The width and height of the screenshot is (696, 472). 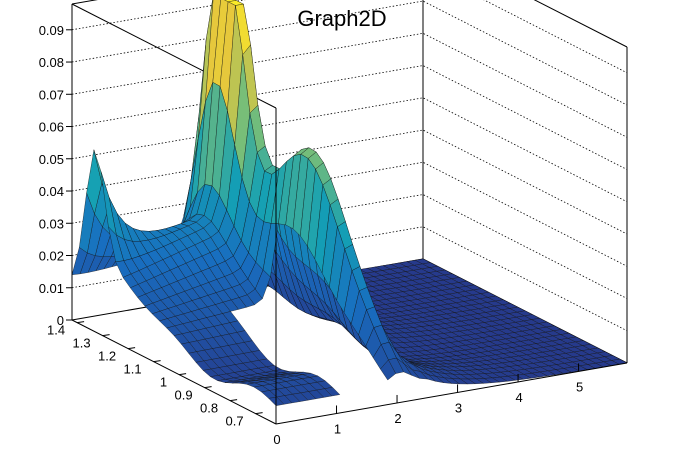 I want to click on x-tick-label: 0, so click(x=276, y=439).